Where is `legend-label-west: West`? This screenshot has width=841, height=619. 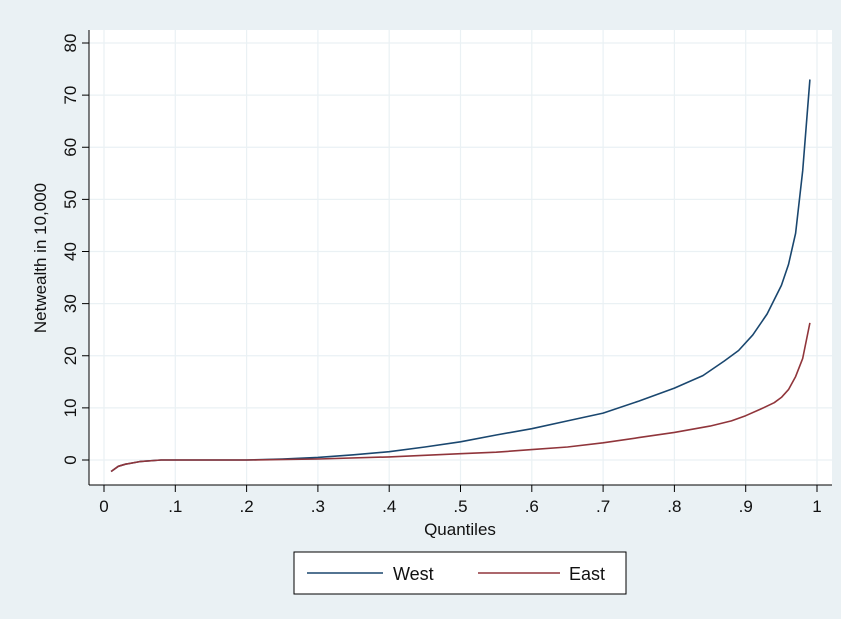 legend-label-west: West is located at coordinates (413, 574).